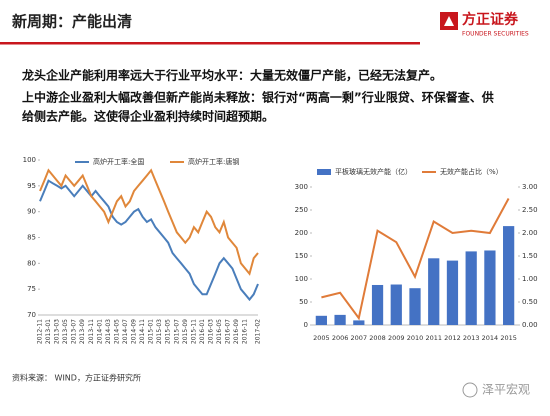  Describe the element at coordinates (495, 34) in the screenshot. I see `logo-en: FOUNDER SECURITIES` at that location.